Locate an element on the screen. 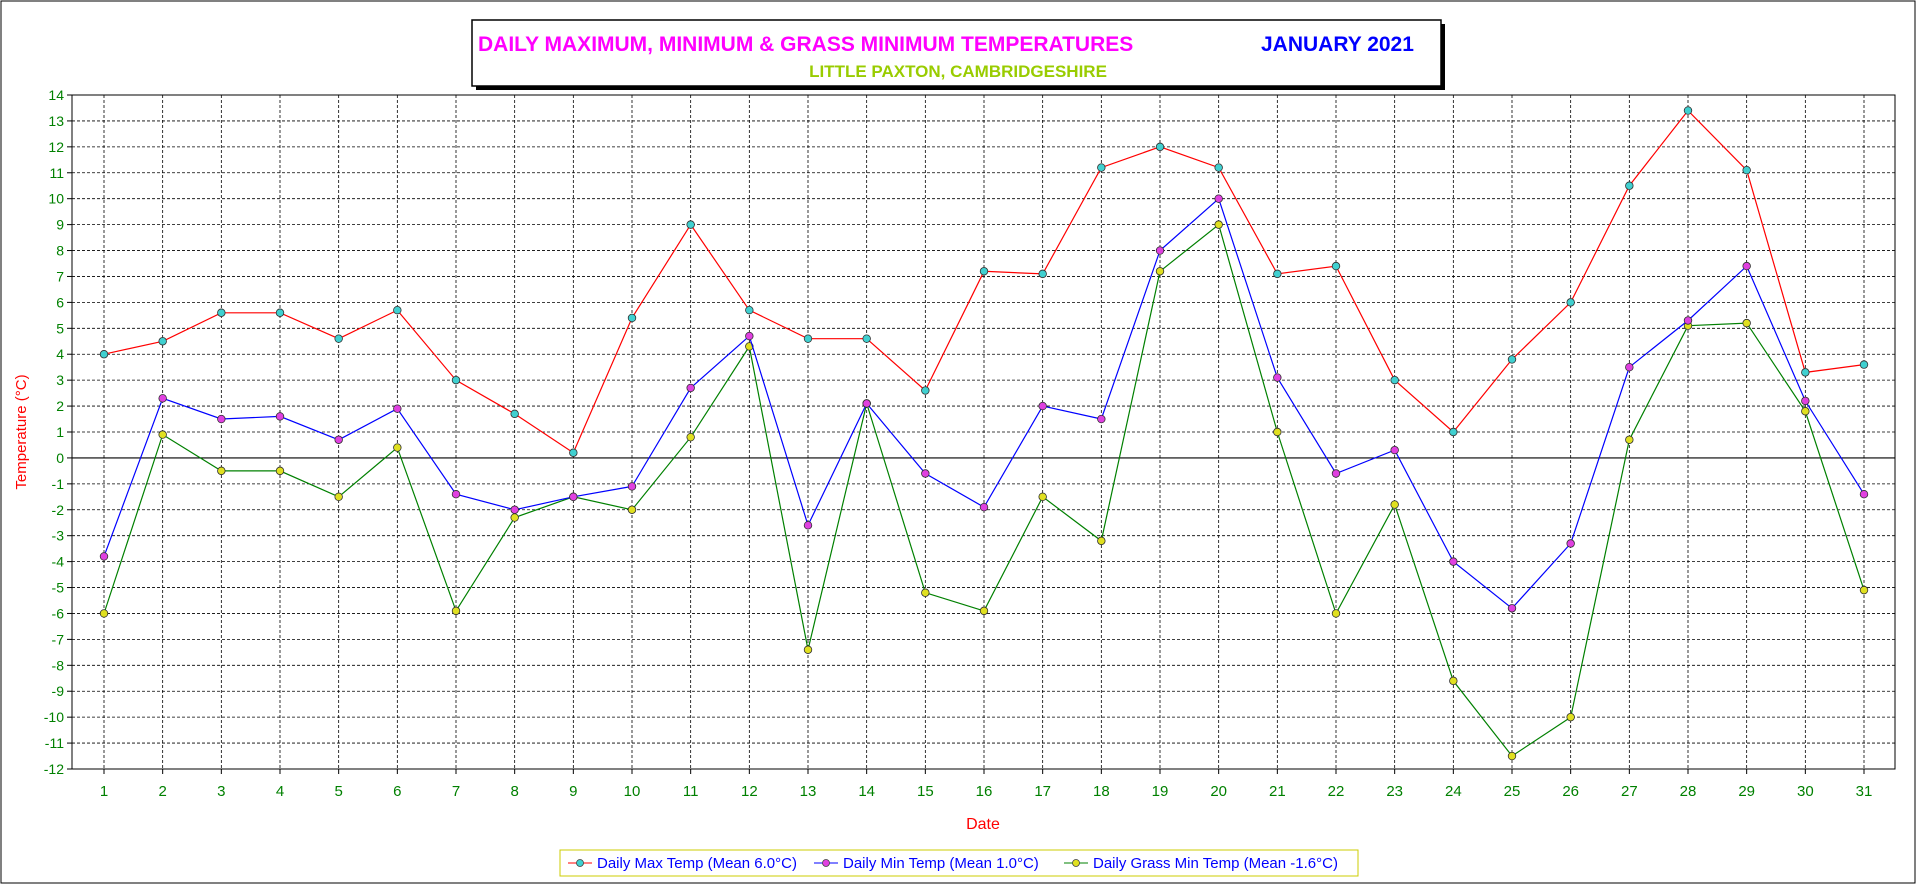 This screenshot has width=1916, height=889. x-tick-label: 30 is located at coordinates (1805, 791).